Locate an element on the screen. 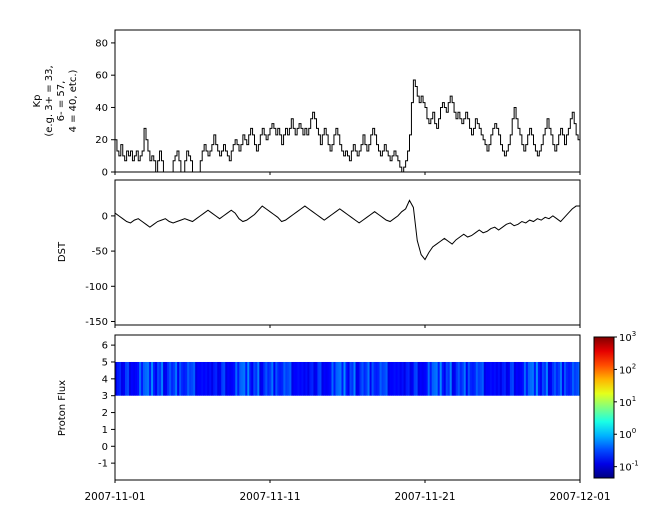 This screenshot has width=665, height=523. proton-flux-y-tick-label: 5 is located at coordinates (105, 362).